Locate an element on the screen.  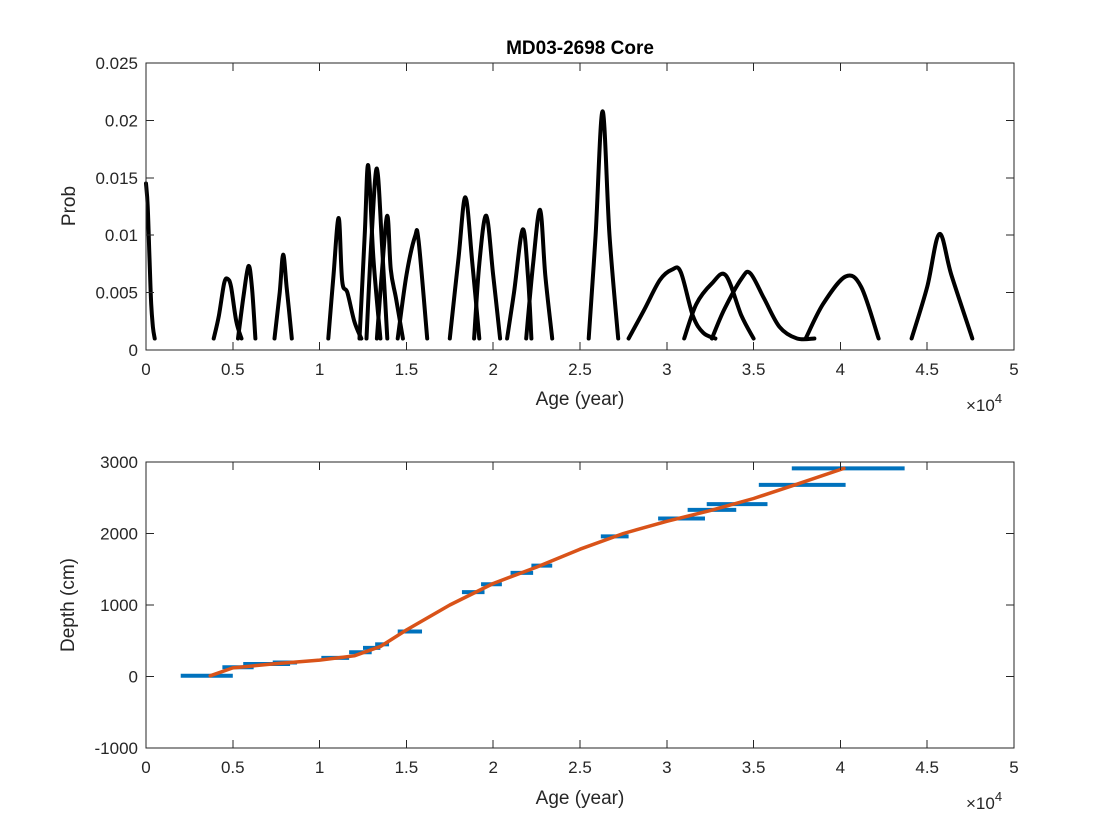
y-tick-label: 0.02 is located at coordinates (121, 120).